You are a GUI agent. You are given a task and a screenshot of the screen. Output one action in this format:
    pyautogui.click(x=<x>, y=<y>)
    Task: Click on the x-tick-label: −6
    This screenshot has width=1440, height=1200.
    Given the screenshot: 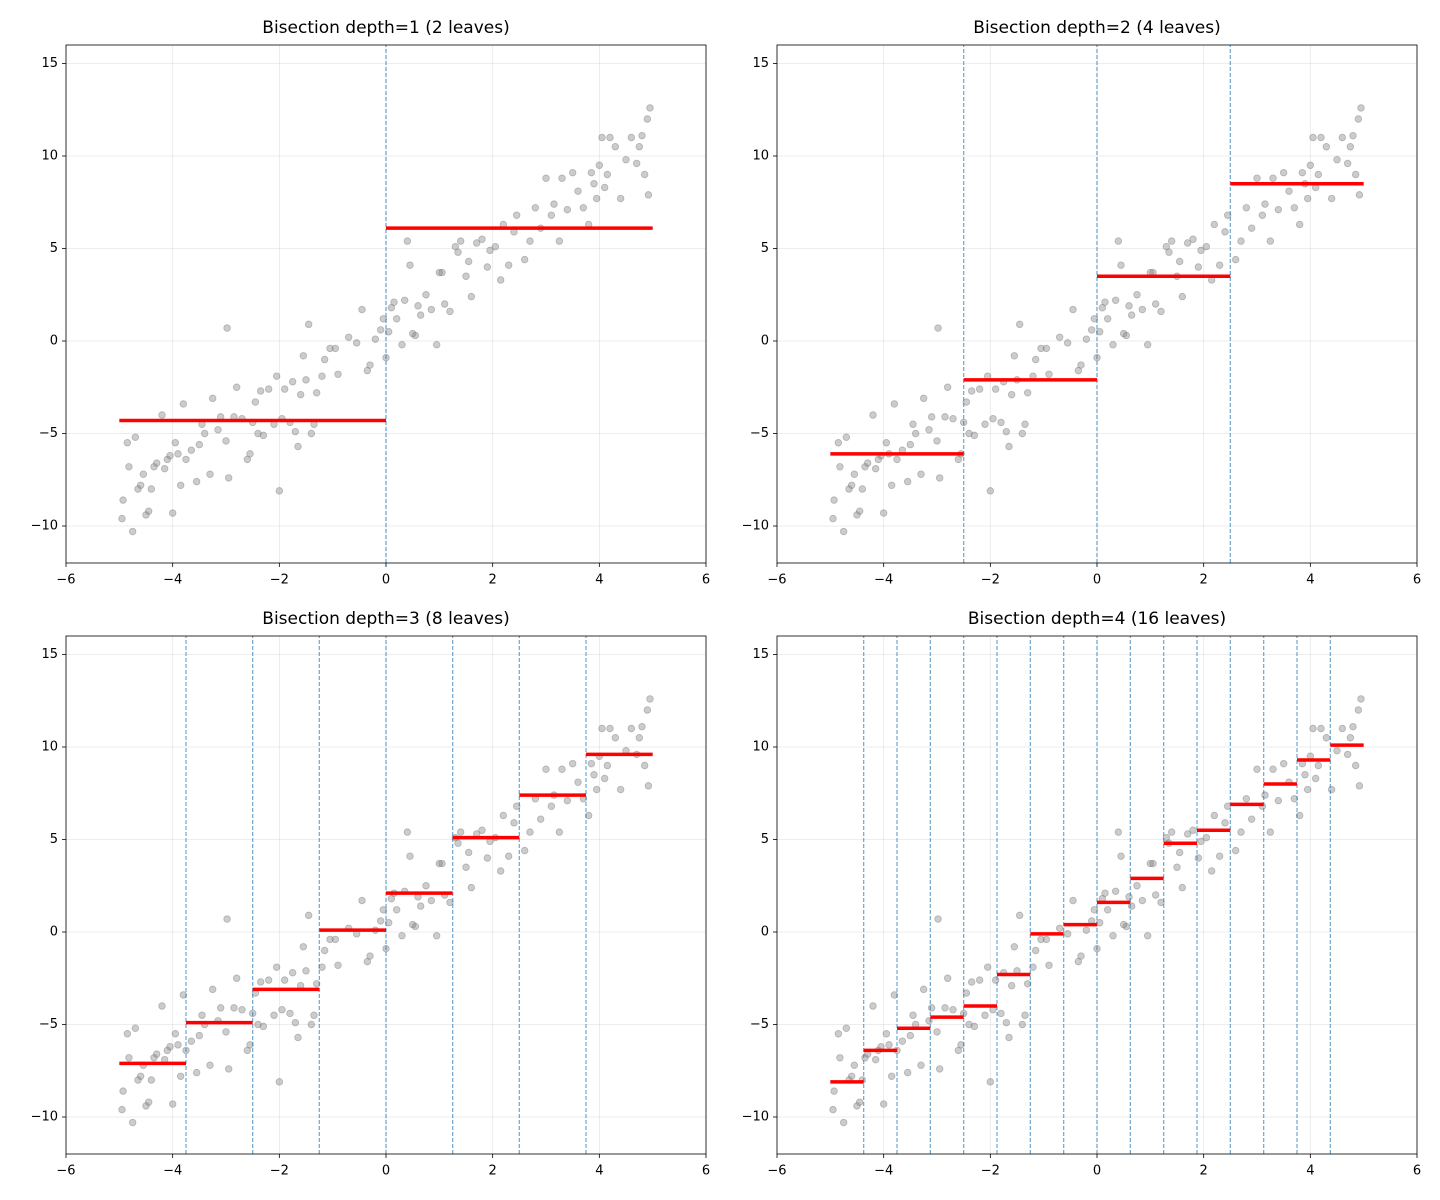 What is the action you would take?
    pyautogui.click(x=776, y=580)
    